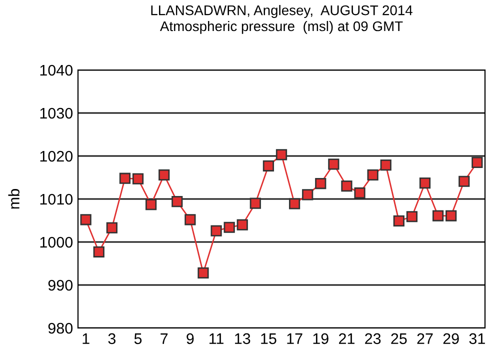  I want to click on x-tick-label: 25, so click(399, 338).